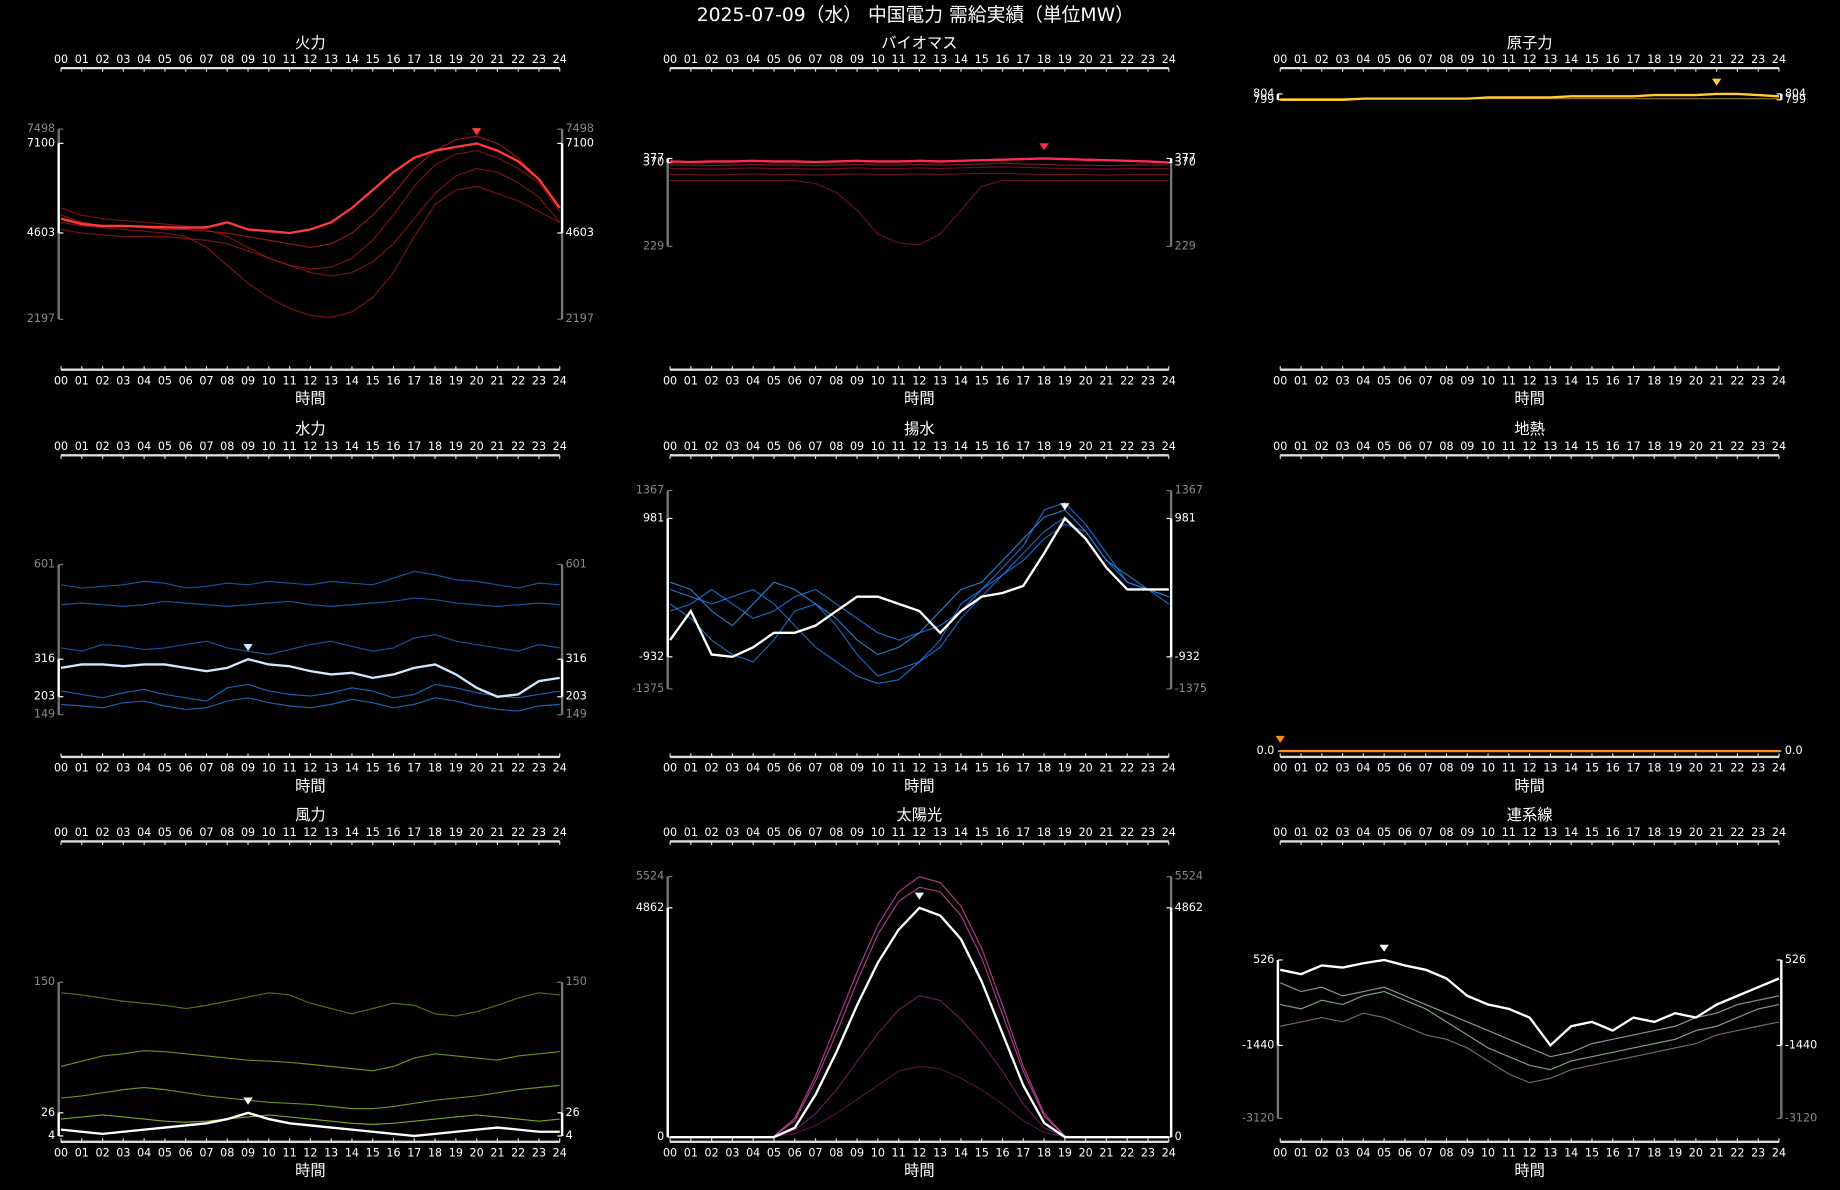 The height and width of the screenshot is (1190, 1840). Describe the element at coordinates (1189, 907) in the screenshot. I see `y-tick-label: 4862` at that location.